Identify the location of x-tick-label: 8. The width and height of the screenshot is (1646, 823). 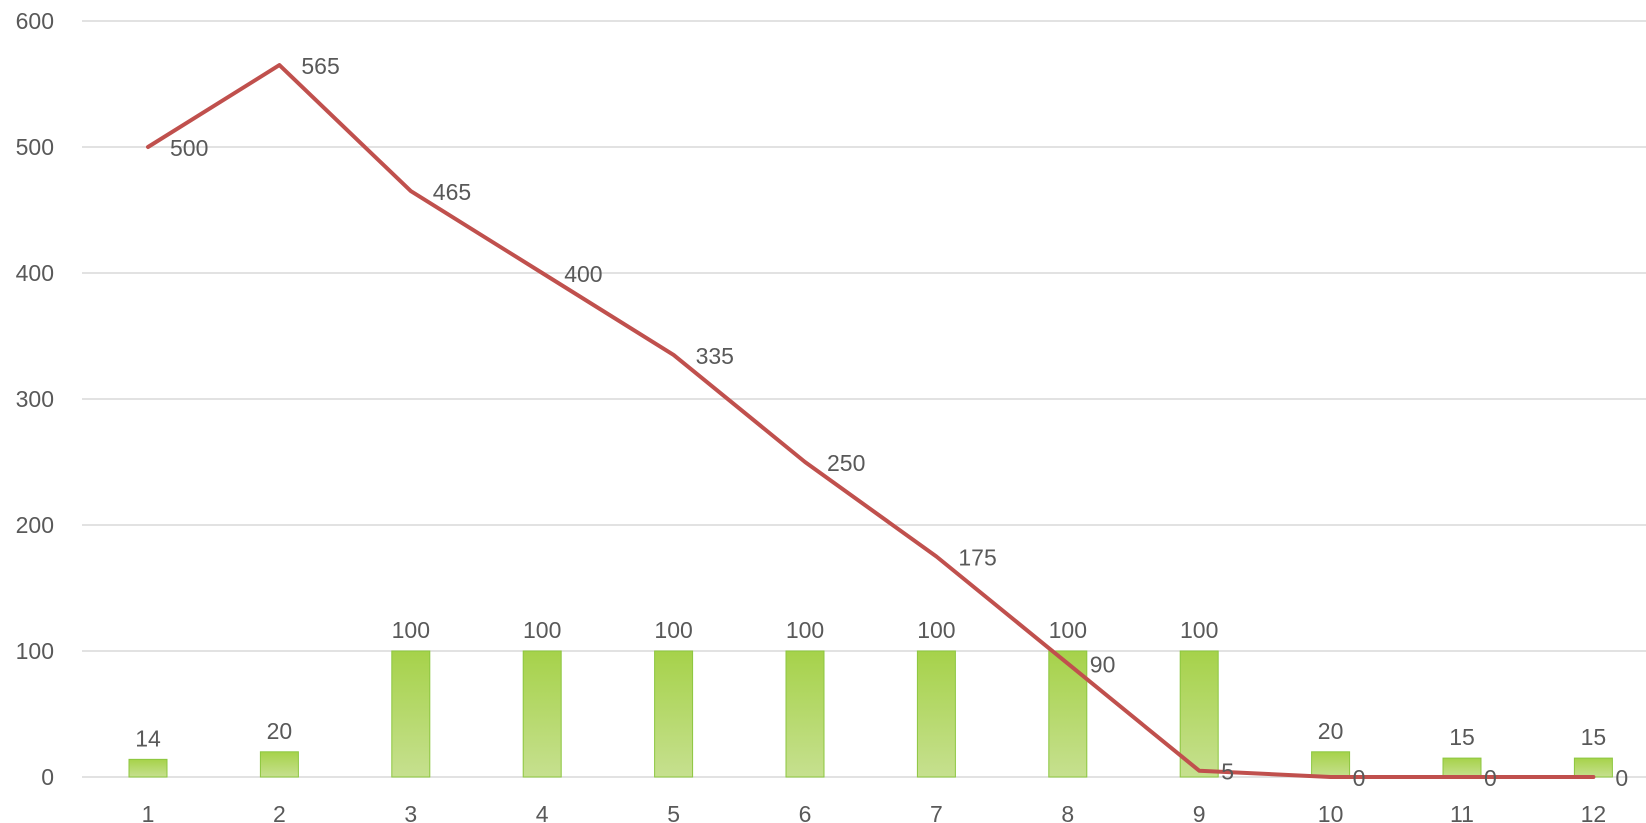
(1067, 812).